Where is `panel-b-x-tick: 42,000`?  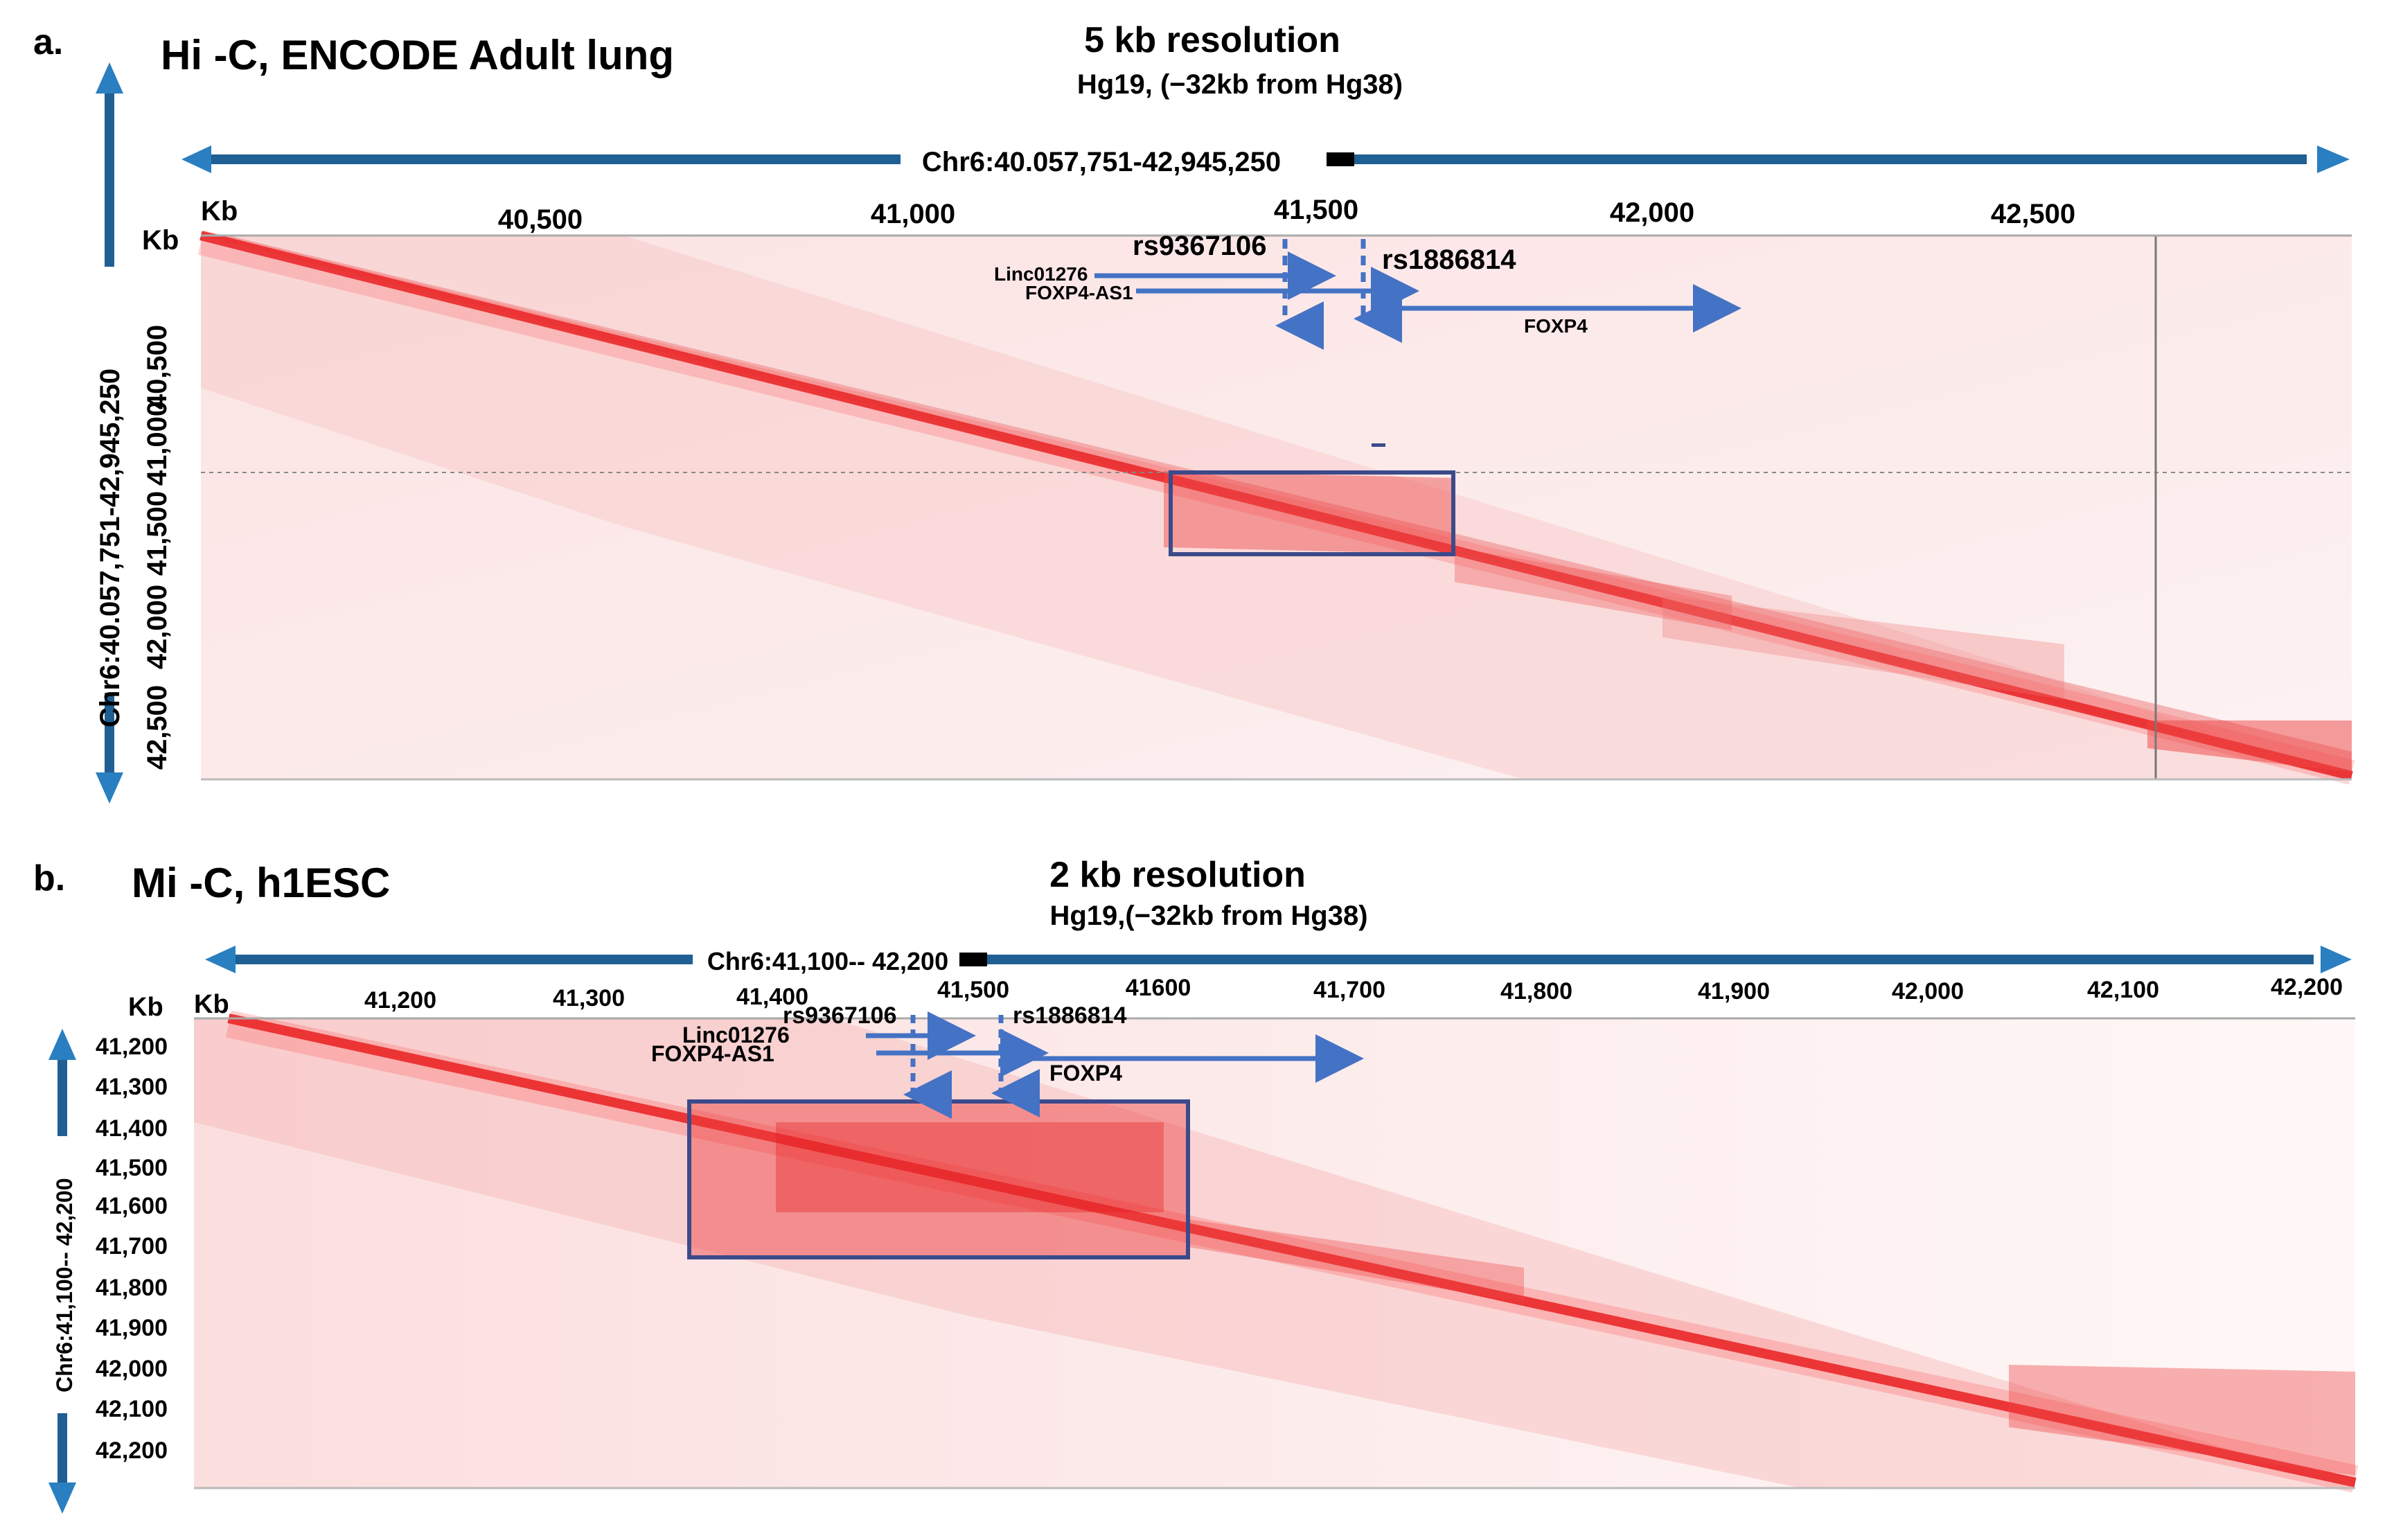 panel-b-x-tick: 42,000 is located at coordinates (1928, 991).